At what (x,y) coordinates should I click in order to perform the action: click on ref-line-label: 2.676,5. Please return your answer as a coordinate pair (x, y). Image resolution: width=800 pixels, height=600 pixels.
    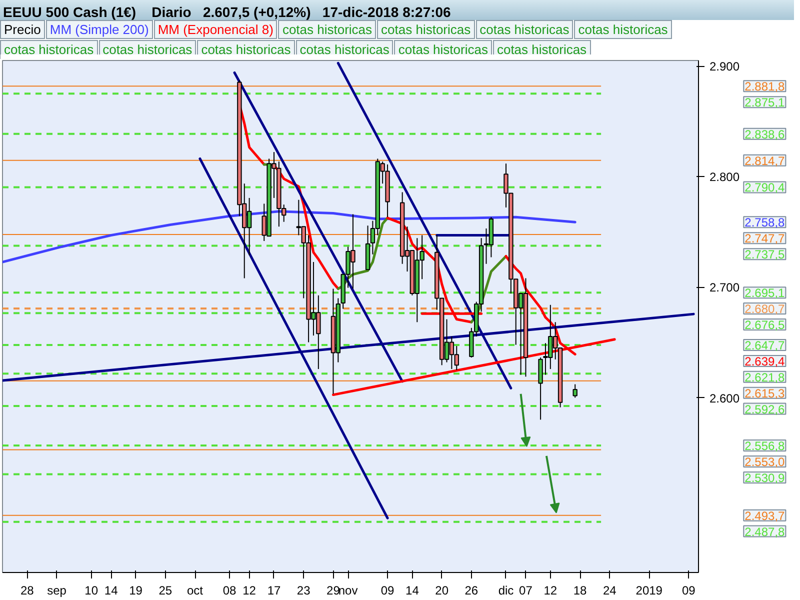
    Looking at the image, I should click on (765, 325).